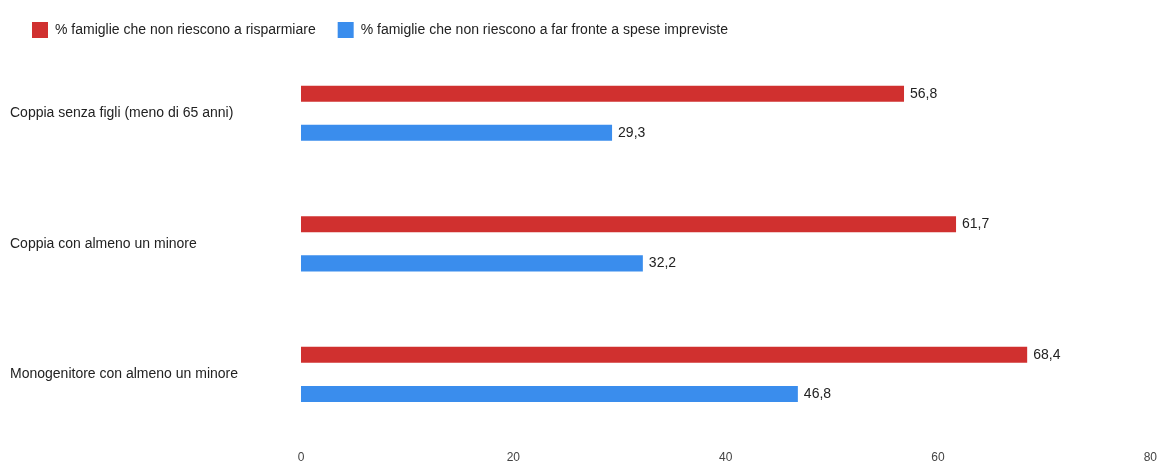 This screenshot has height=468, width=1160. What do you see at coordinates (513, 457) in the screenshot?
I see `x-tick-label: 20` at bounding box center [513, 457].